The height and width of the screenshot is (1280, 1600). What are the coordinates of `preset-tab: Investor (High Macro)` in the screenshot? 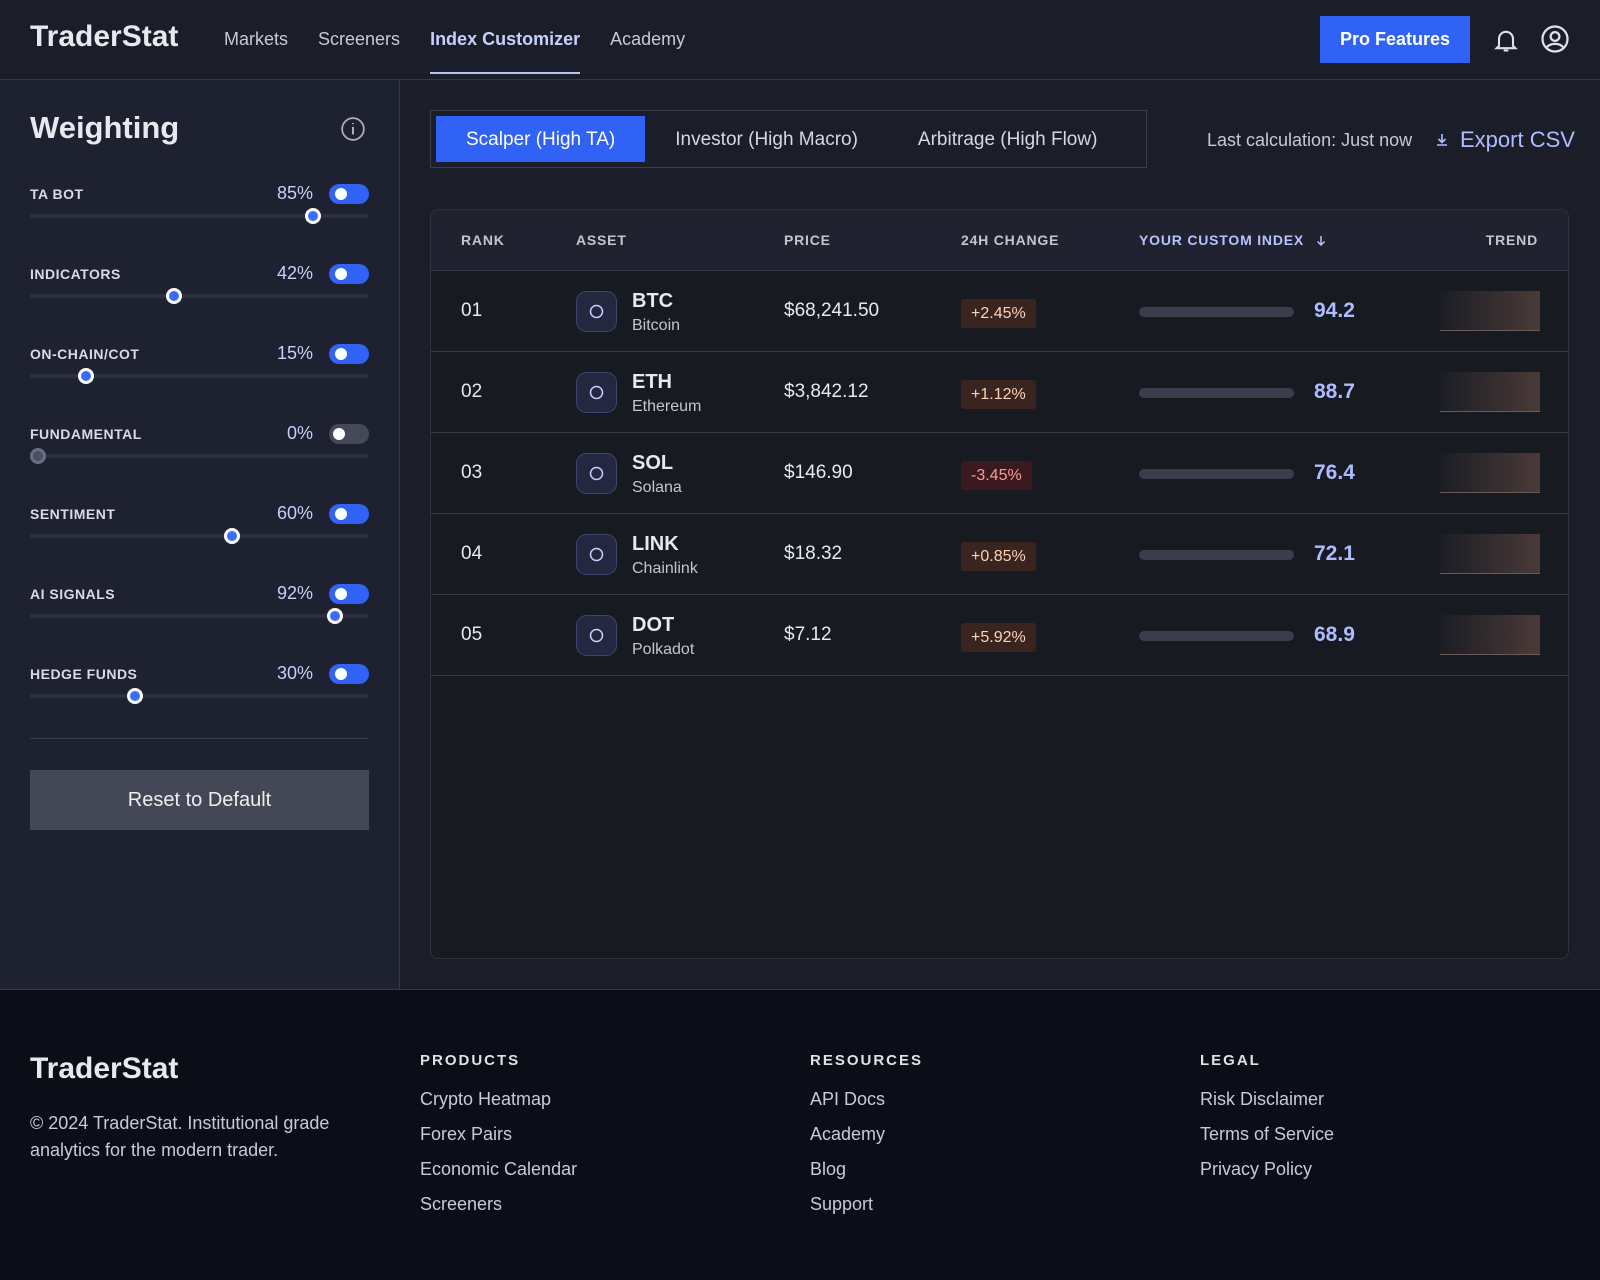 It's located at (766, 139).